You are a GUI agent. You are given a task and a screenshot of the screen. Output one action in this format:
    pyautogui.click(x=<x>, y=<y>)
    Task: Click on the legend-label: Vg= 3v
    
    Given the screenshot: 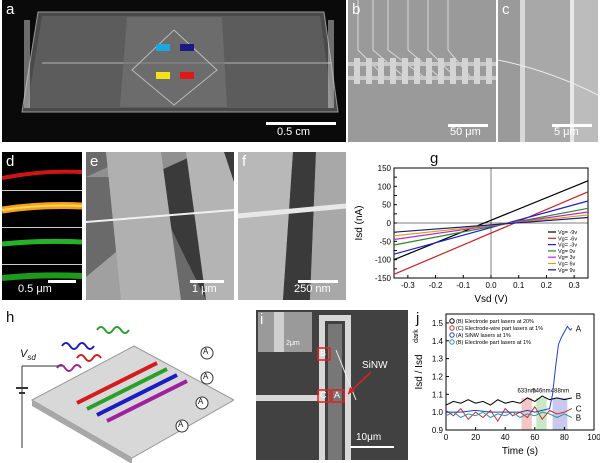 What is the action you would take?
    pyautogui.click(x=567, y=258)
    